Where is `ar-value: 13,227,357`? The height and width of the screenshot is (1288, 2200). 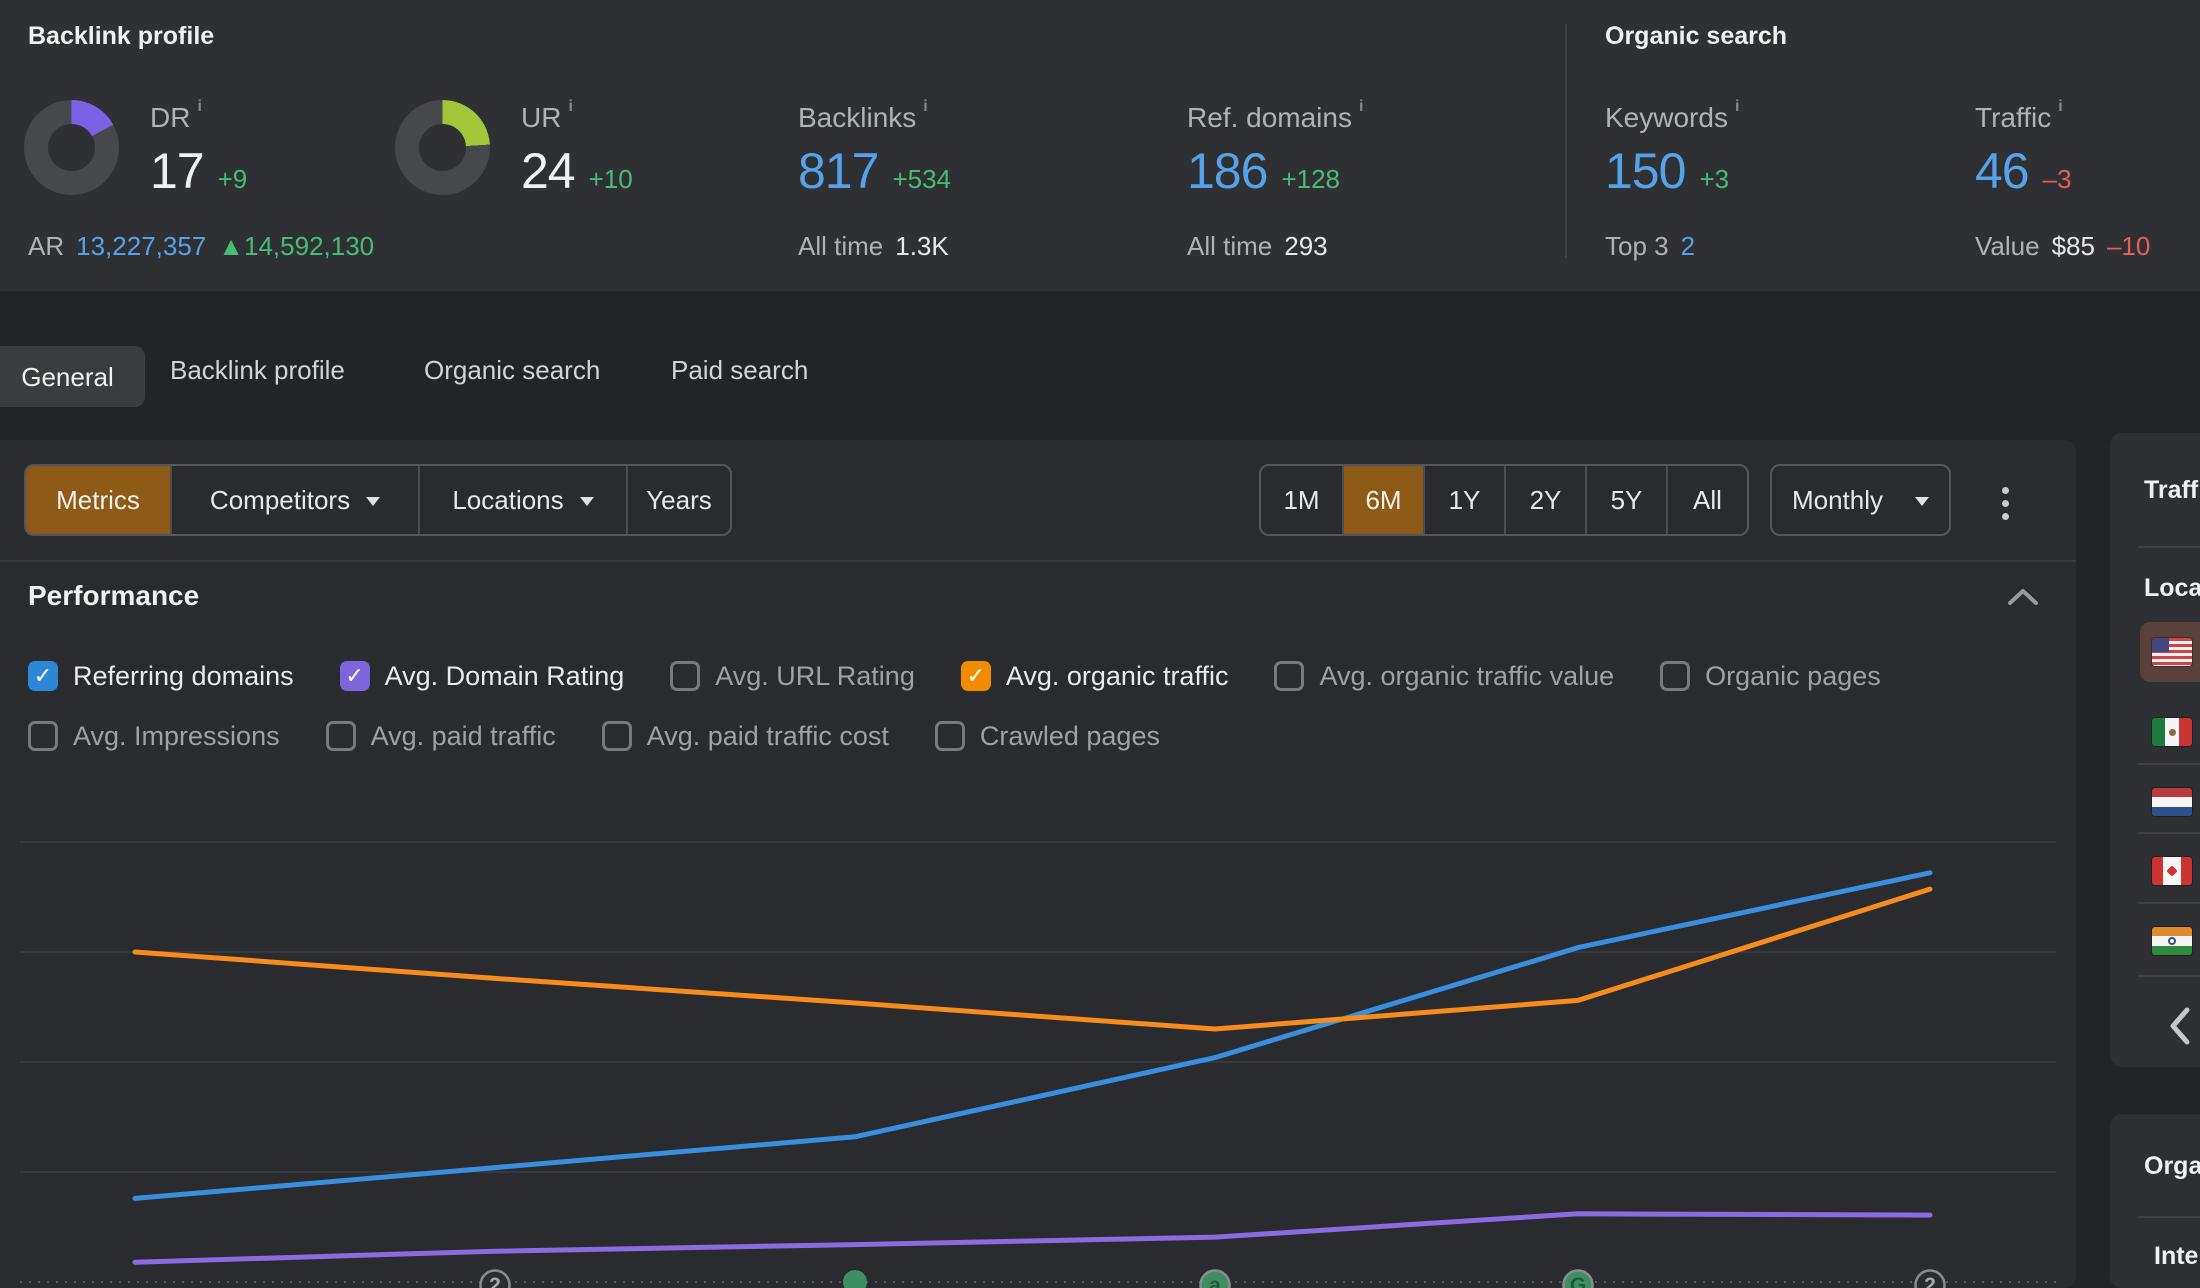 ar-value: 13,227,357 is located at coordinates (141, 246).